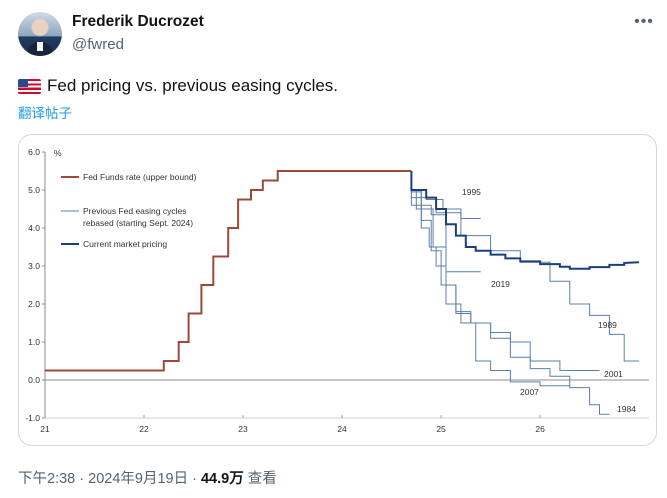  Describe the element at coordinates (125, 244) in the screenshot. I see `legend-label-current: Current market pricing` at that location.